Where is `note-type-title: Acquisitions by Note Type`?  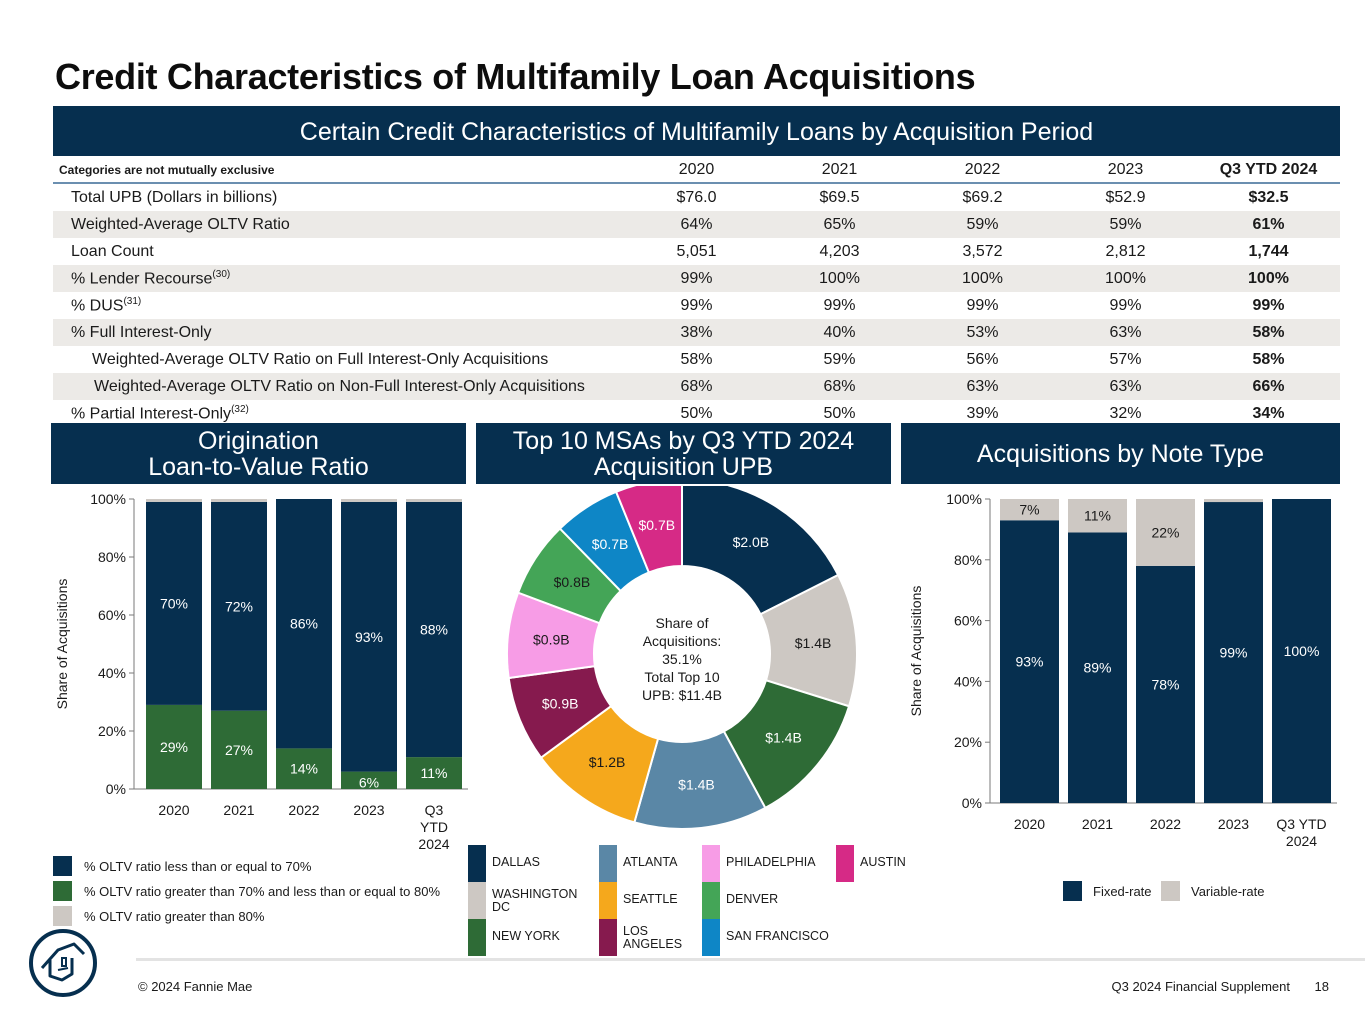 note-type-title: Acquisitions by Note Type is located at coordinates (1120, 453).